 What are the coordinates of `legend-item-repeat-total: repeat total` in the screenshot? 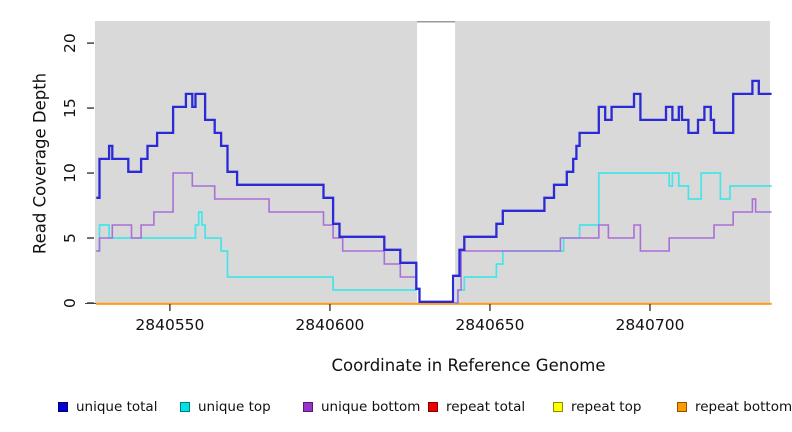 It's located at (476, 407).